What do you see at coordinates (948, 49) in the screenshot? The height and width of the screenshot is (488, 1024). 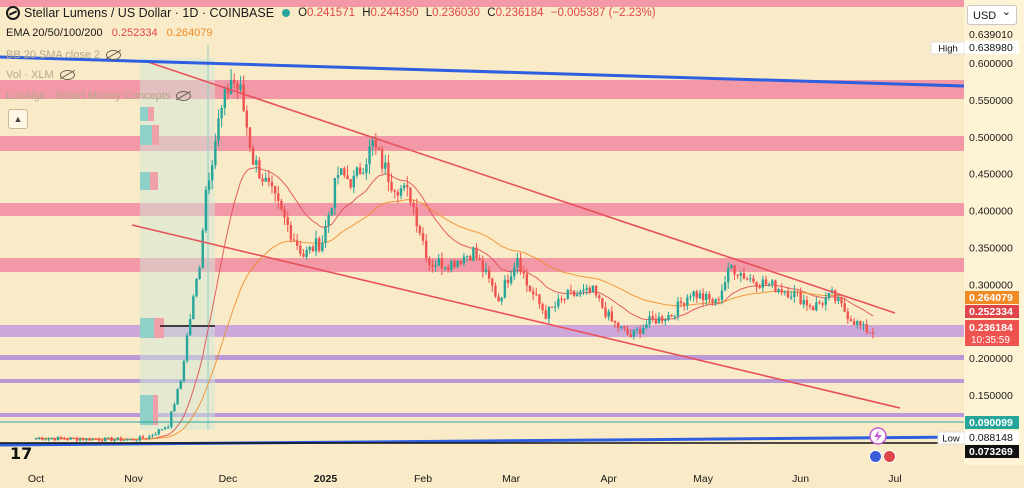 I see `high-tag-label: High` at bounding box center [948, 49].